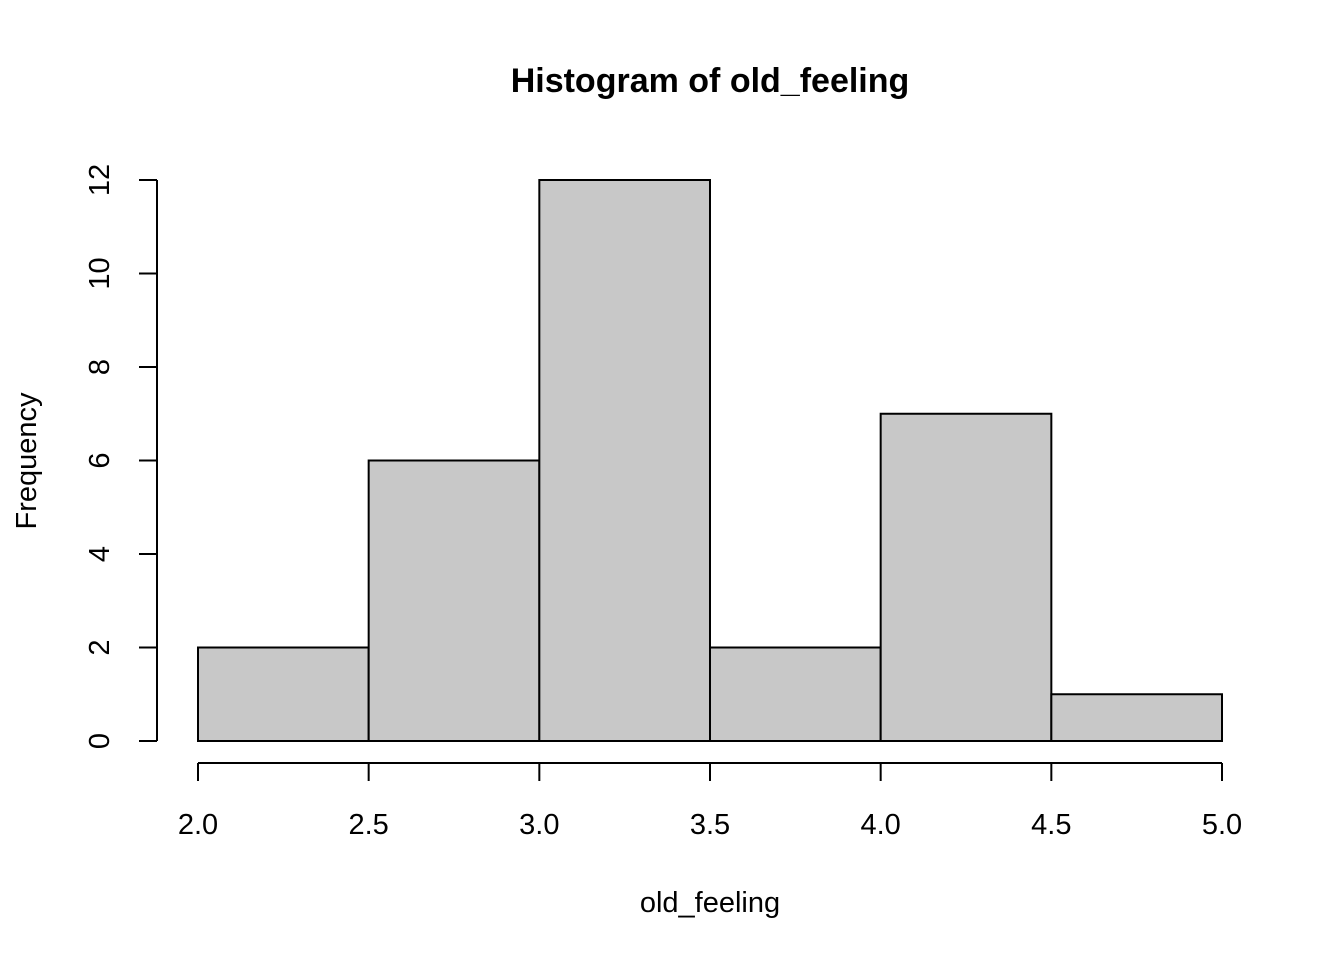  I want to click on x-tick-label-5: 4.0, so click(881, 825).